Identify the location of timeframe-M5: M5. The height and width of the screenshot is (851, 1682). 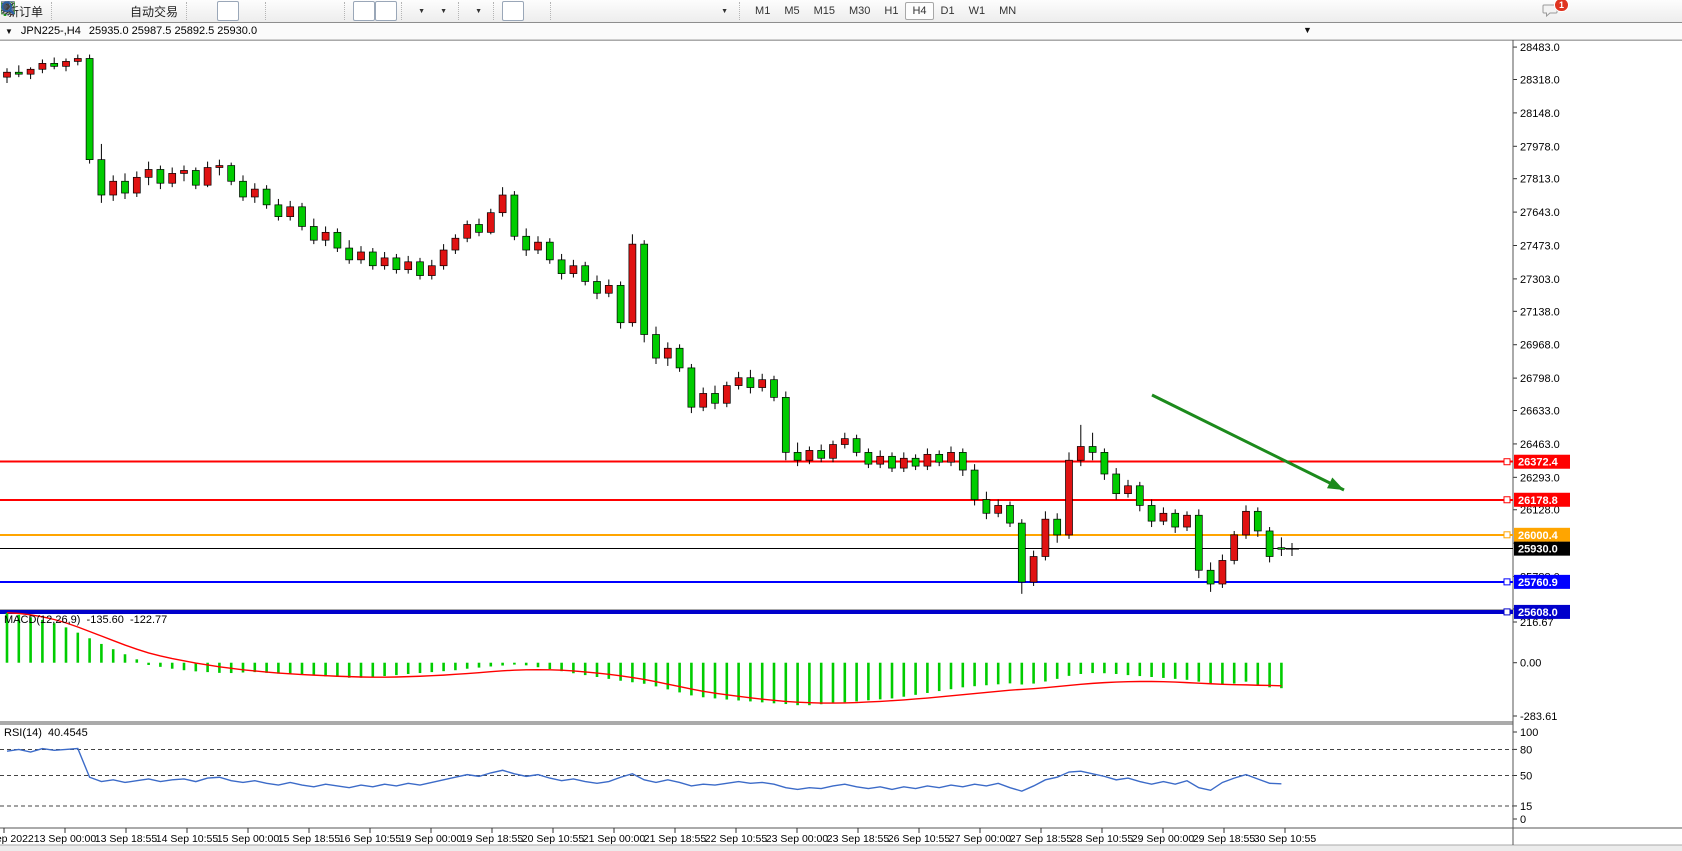
(792, 11).